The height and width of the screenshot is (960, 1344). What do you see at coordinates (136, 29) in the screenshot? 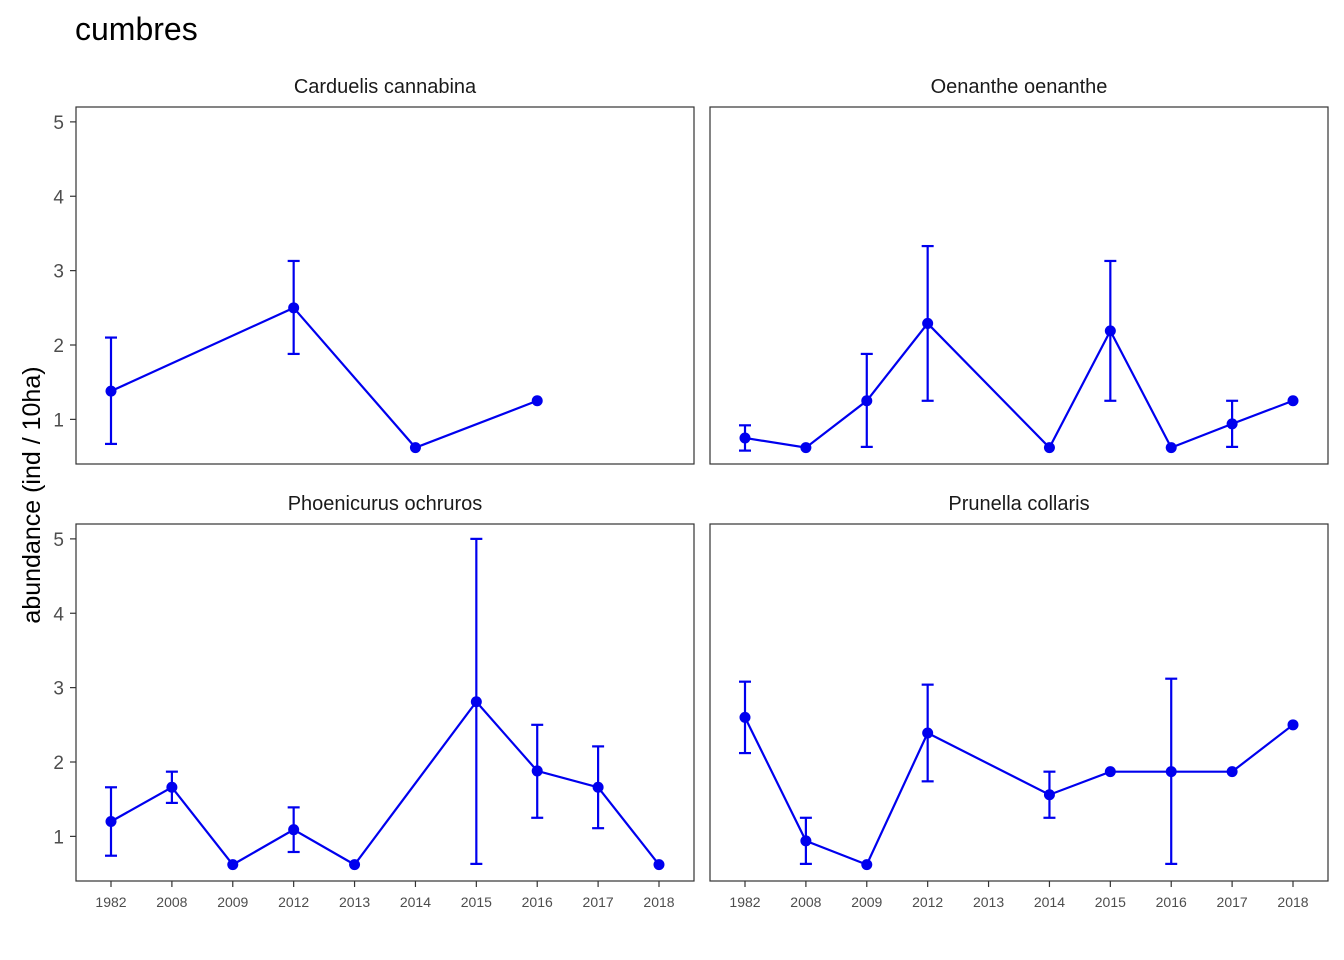
I see `chart-title: cumbres` at bounding box center [136, 29].